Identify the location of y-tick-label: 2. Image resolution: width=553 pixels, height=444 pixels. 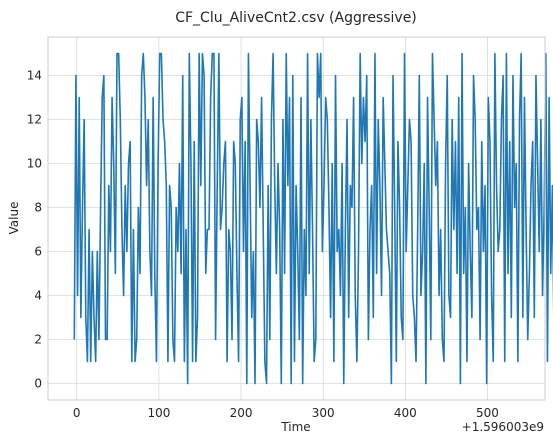
(38, 340).